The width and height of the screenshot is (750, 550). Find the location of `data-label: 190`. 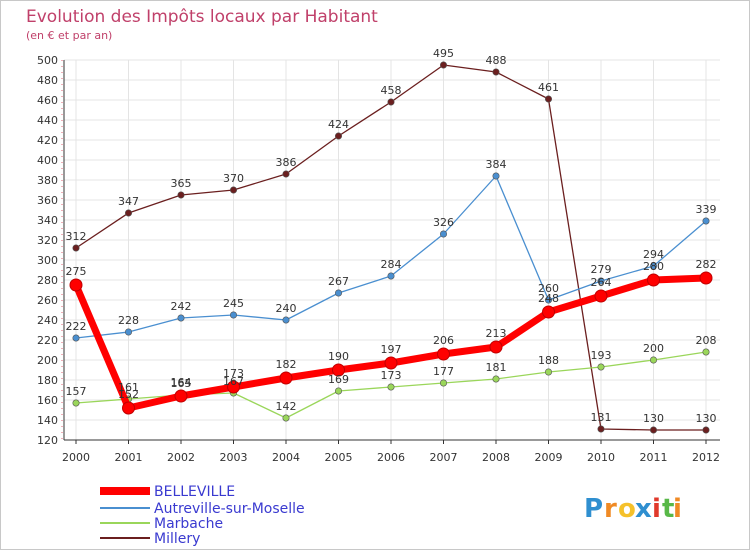

data-label: 190 is located at coordinates (338, 356).